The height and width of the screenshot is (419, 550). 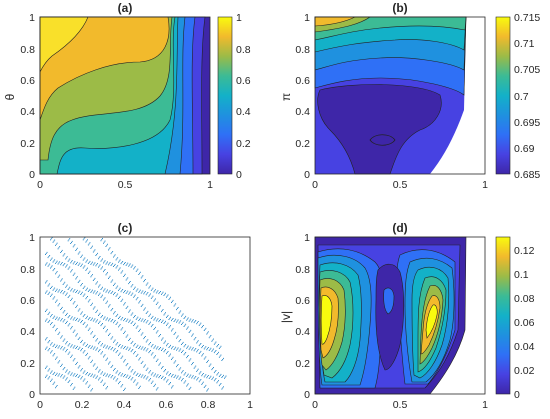 I want to click on panel-b-ylabel: π, so click(x=286, y=97).